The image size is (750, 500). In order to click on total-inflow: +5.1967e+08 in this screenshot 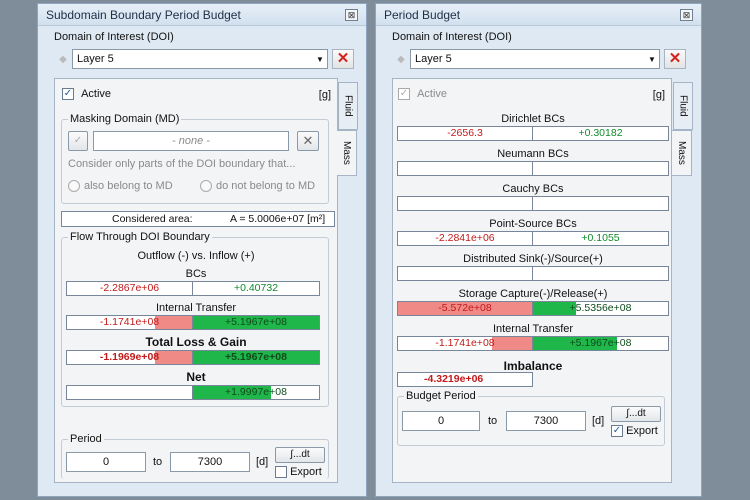, I will do `click(256, 357)`.